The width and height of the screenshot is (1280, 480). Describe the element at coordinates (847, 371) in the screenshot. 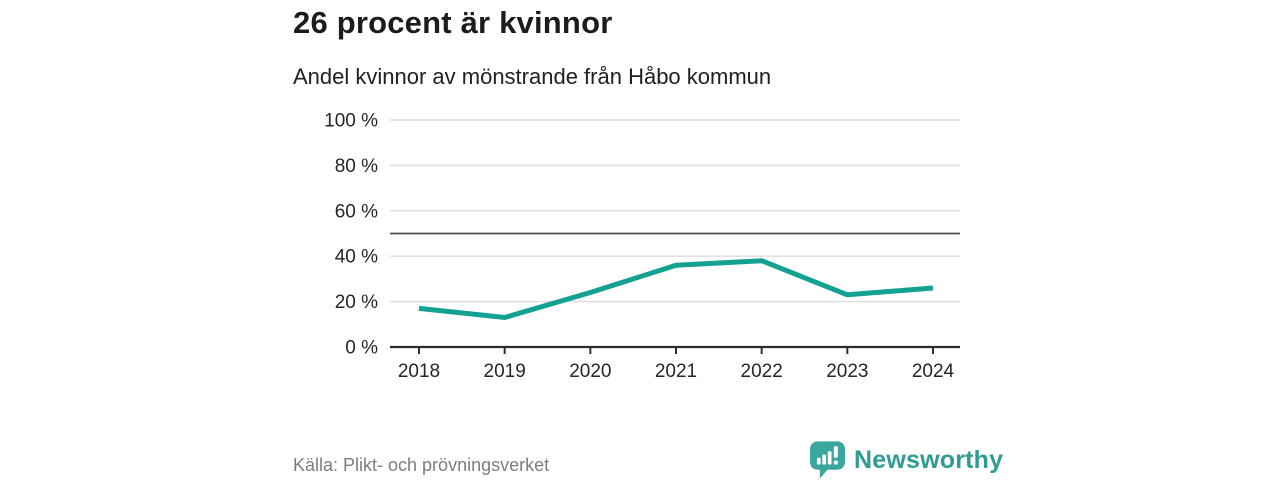

I see `x-tick-label-2023: 2023` at that location.